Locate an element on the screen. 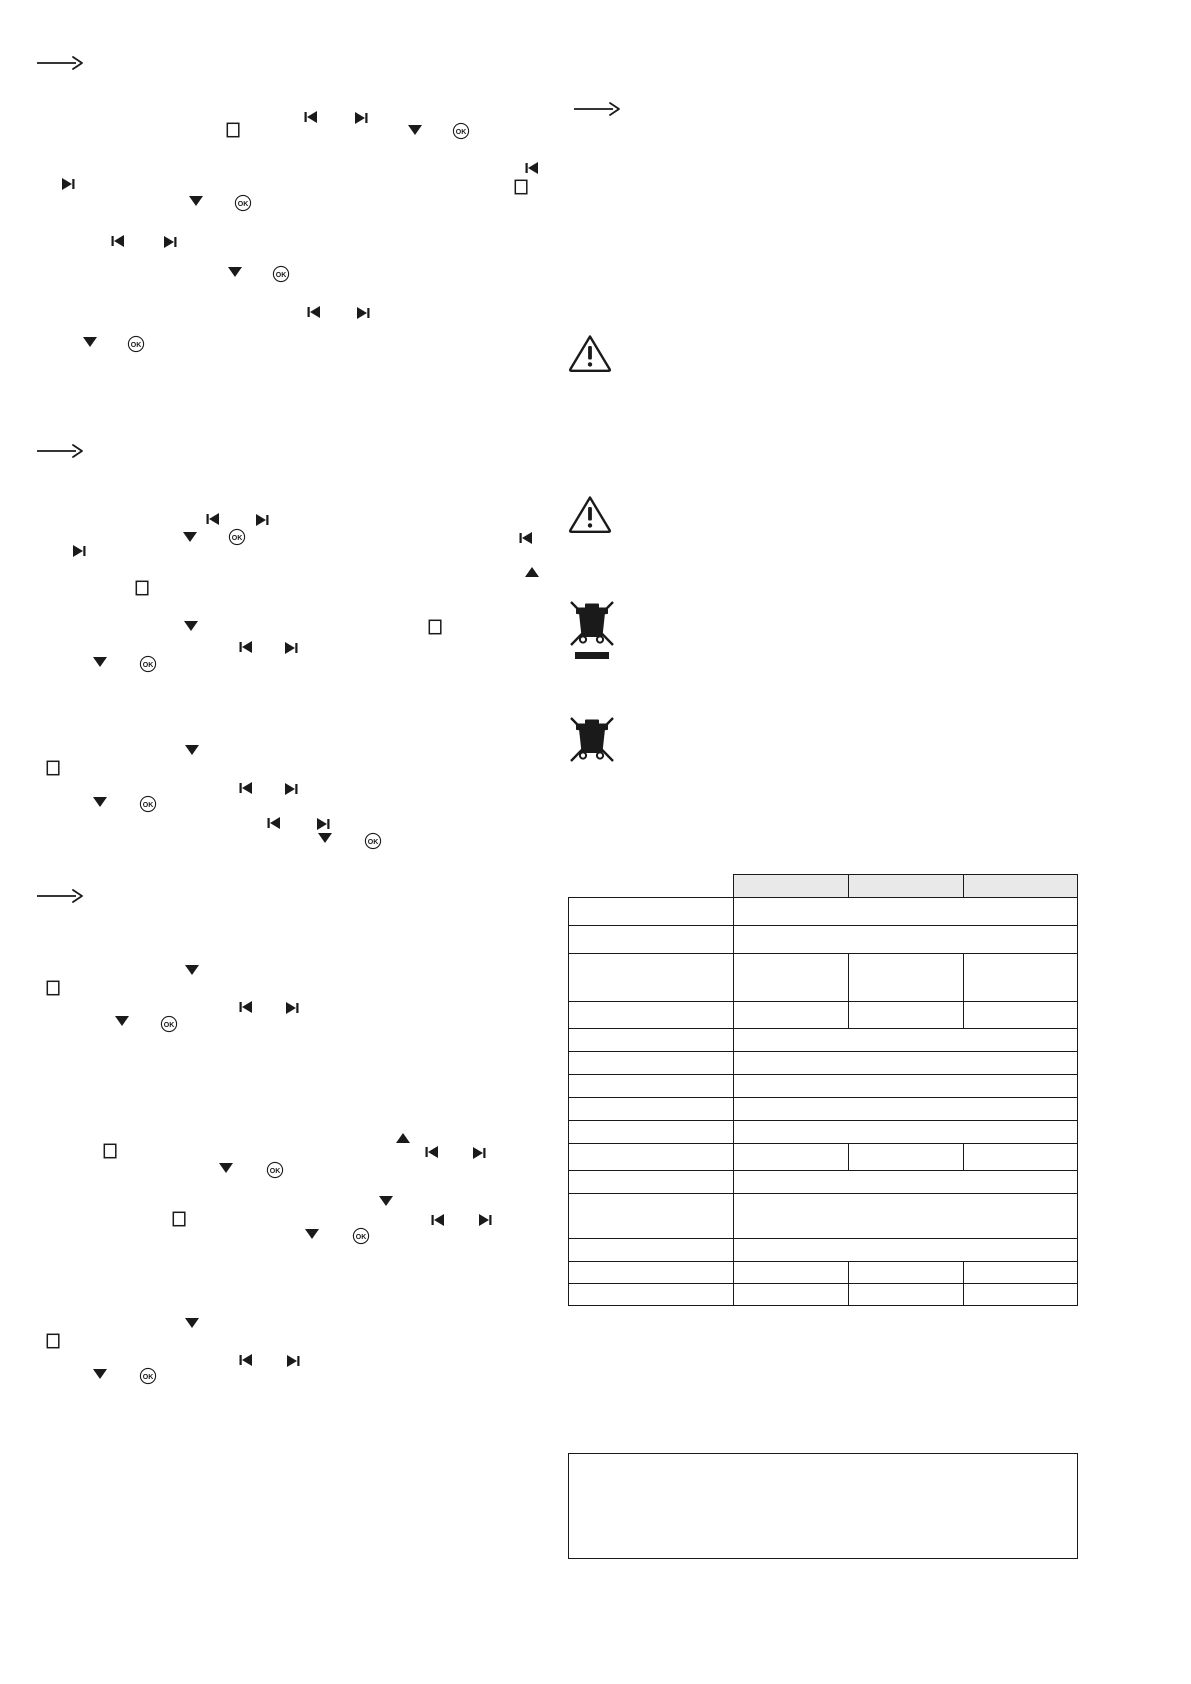 This screenshot has height=1684, width=1191. table-column-header is located at coordinates (1020, 886).